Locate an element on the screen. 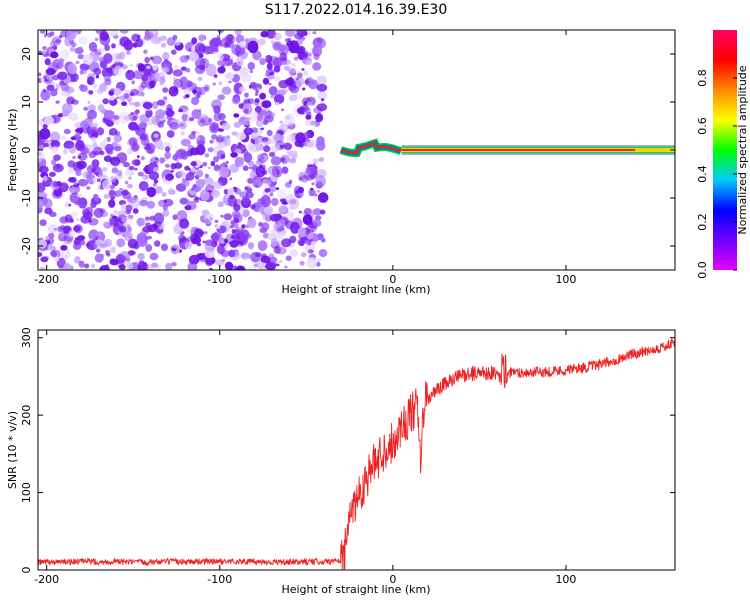 The width and height of the screenshot is (750, 600). spectrogram-ytick-label: 20 is located at coordinates (26, 54).